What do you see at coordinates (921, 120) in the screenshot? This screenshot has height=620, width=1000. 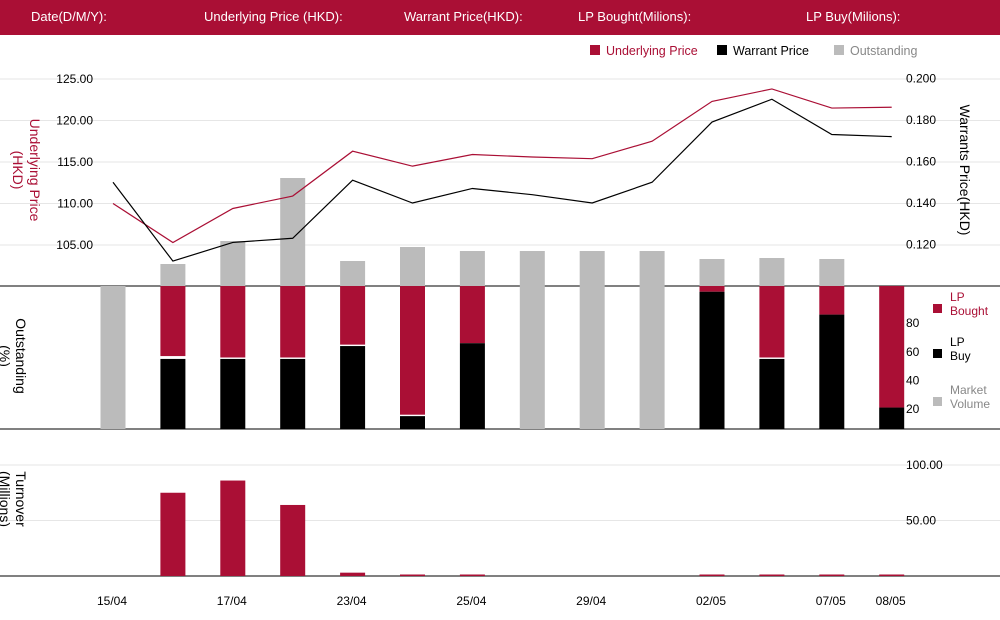 I see `right-axis-tick-label: 0.180` at bounding box center [921, 120].